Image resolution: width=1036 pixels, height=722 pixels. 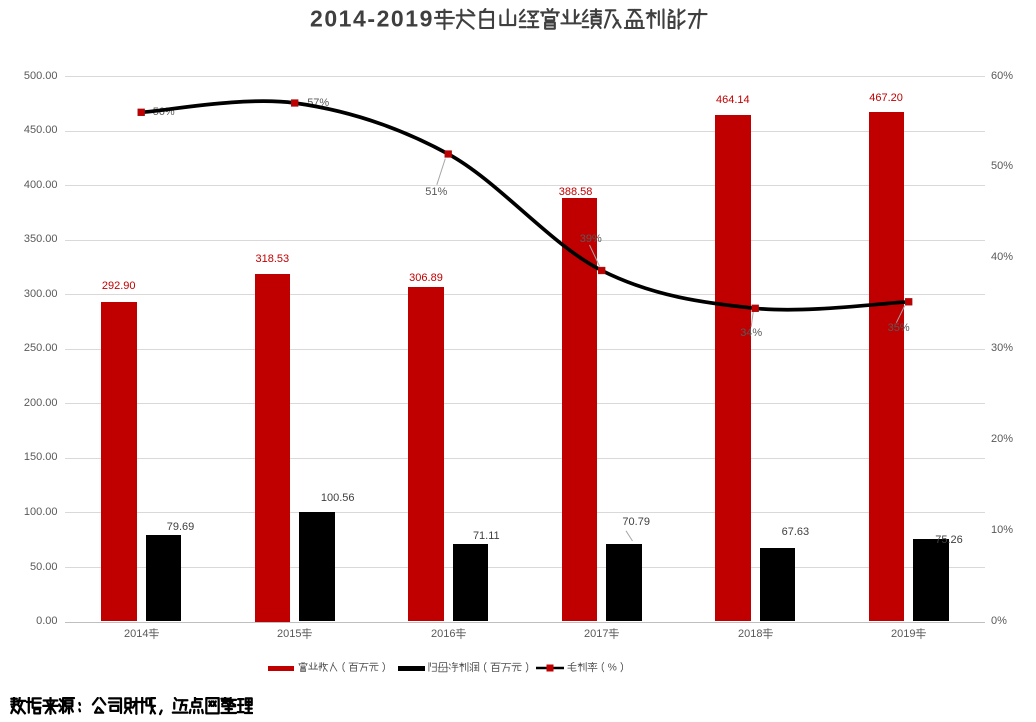 What do you see at coordinates (136, 634) in the screenshot?
I see `svg-text: 2014` at bounding box center [136, 634].